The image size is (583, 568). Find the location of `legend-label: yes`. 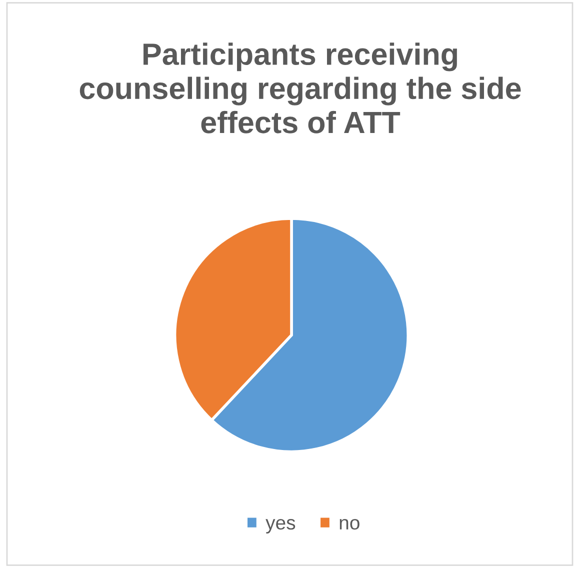

legend-label: yes is located at coordinates (281, 526).